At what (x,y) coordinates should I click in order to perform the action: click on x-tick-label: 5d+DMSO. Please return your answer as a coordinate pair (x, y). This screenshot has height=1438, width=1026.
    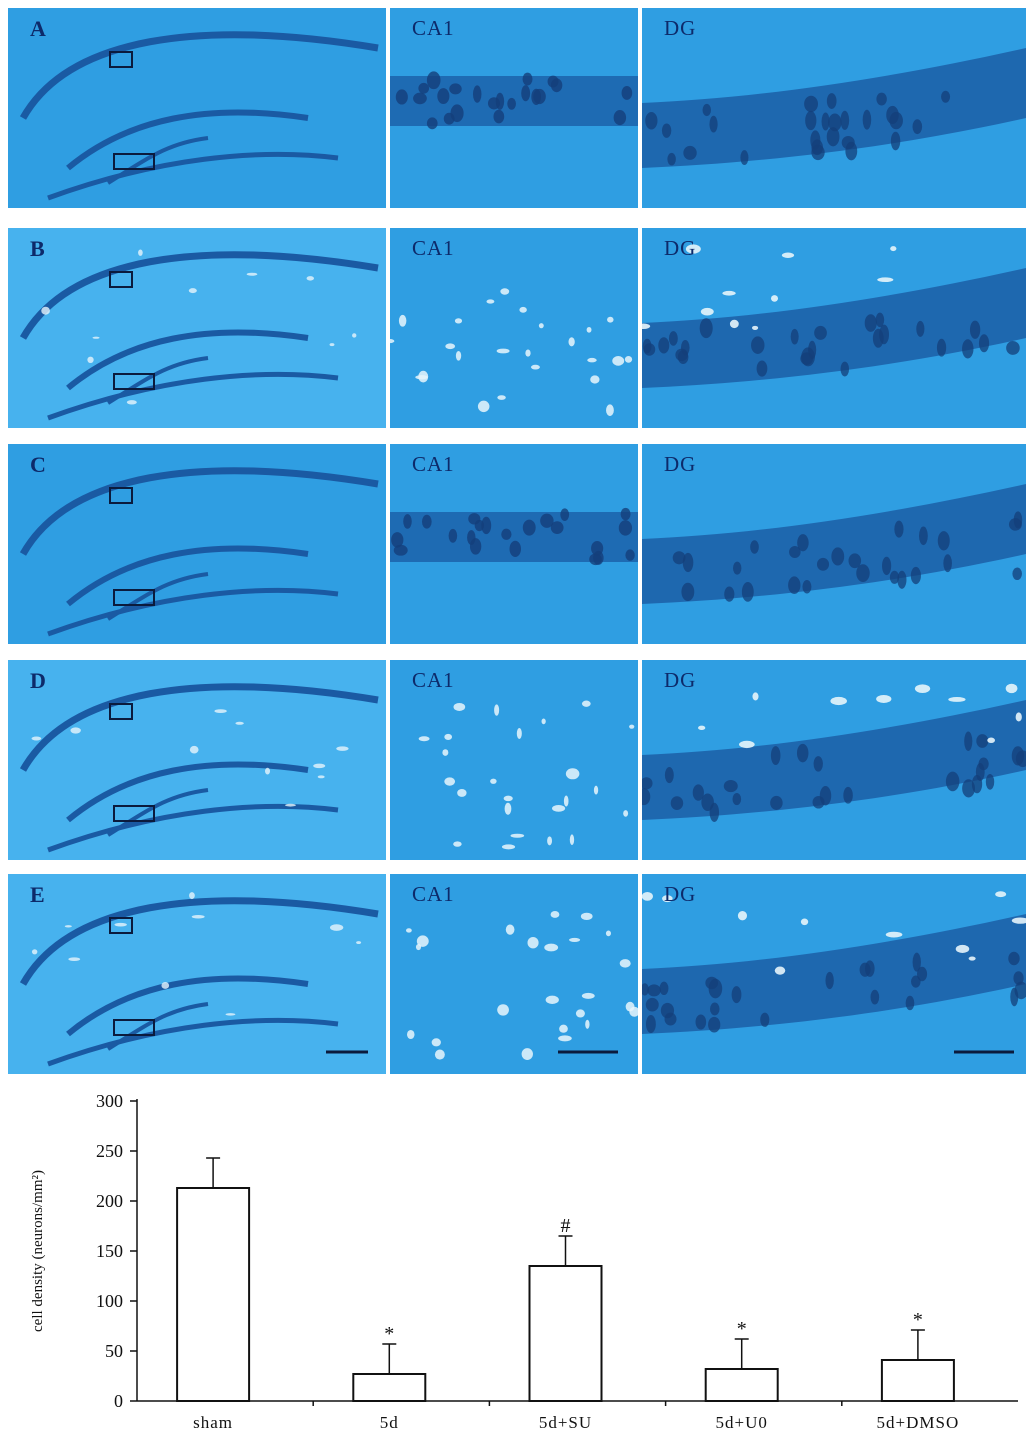
    Looking at the image, I should click on (918, 1422).